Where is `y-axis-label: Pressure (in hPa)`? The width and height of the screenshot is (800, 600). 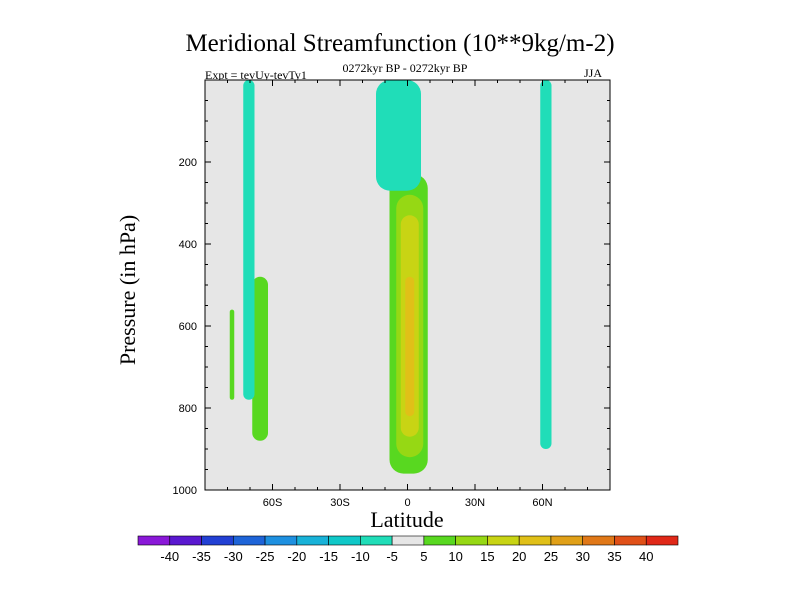
y-axis-label: Pressure (in hPa) is located at coordinates (127, 290).